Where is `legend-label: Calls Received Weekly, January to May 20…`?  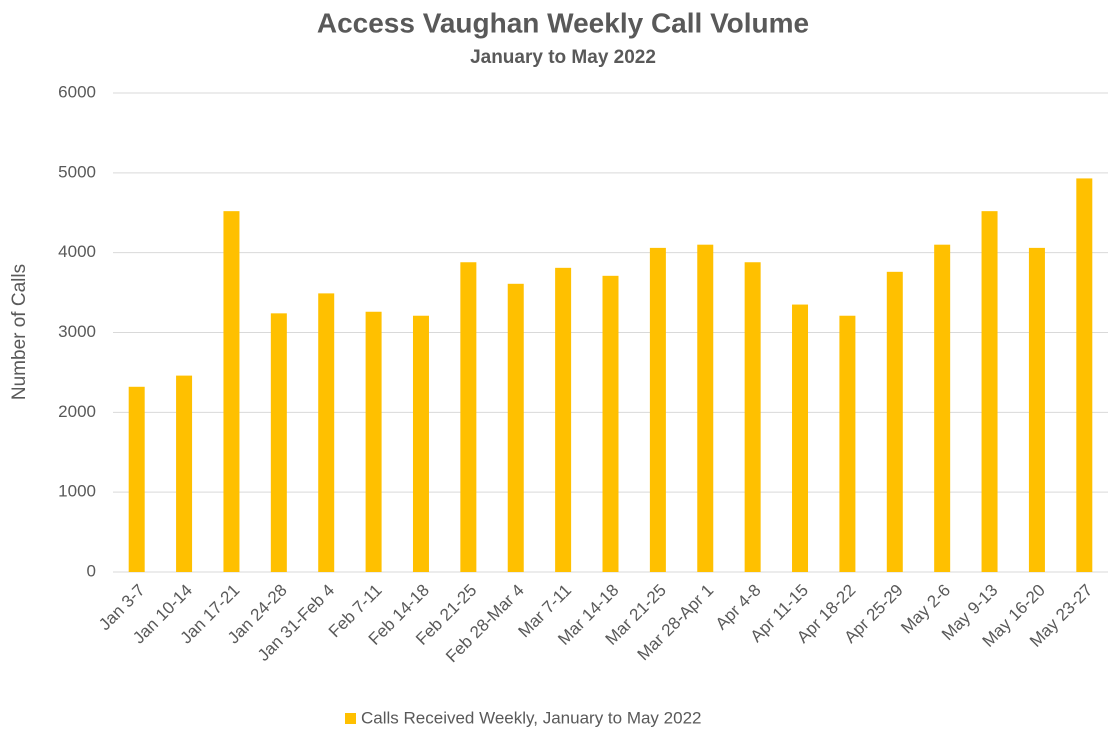
legend-label: Calls Received Weekly, January to May 20… is located at coordinates (531, 717).